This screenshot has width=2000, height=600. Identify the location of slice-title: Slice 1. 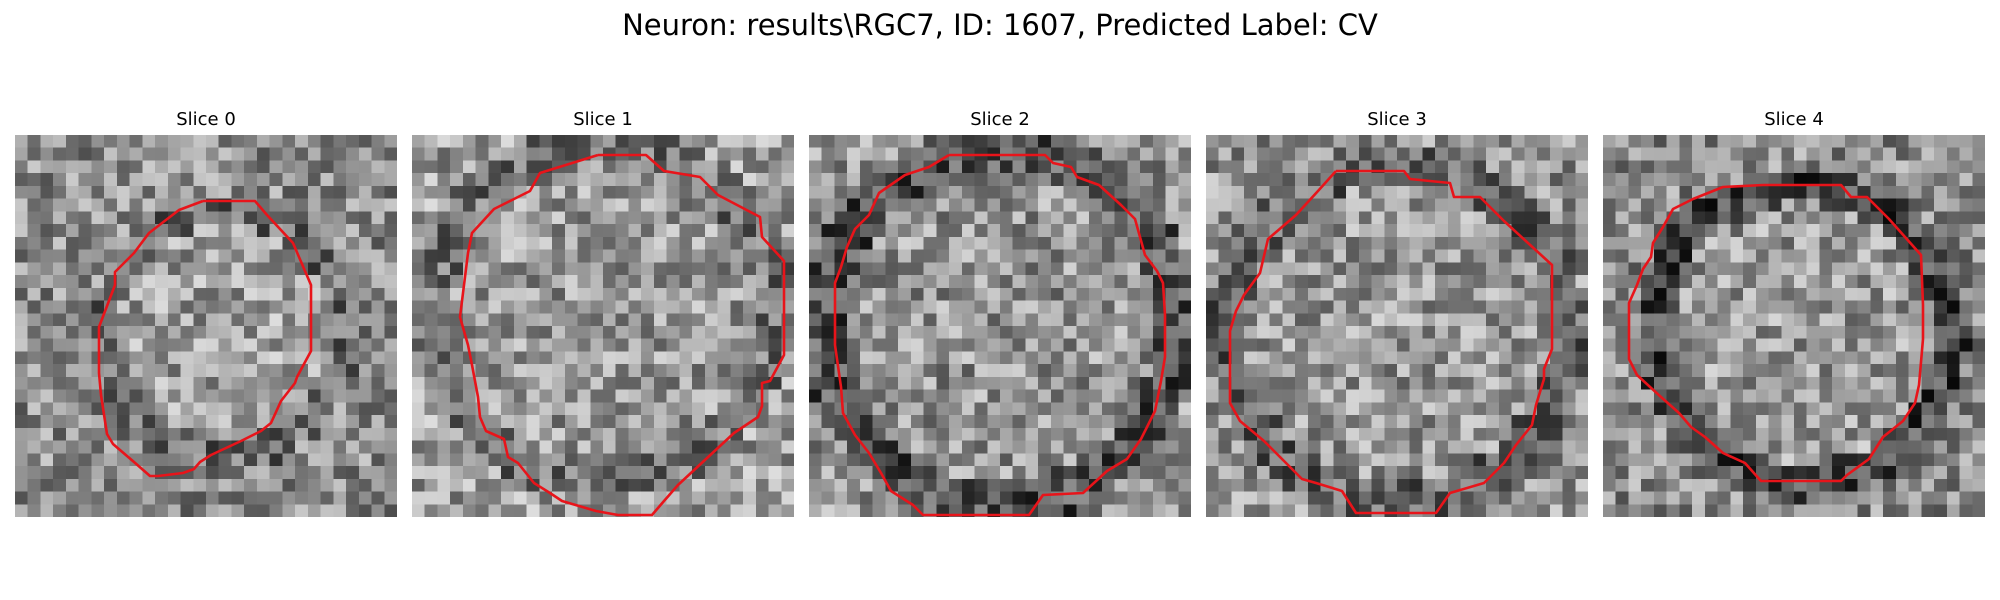
(603, 119).